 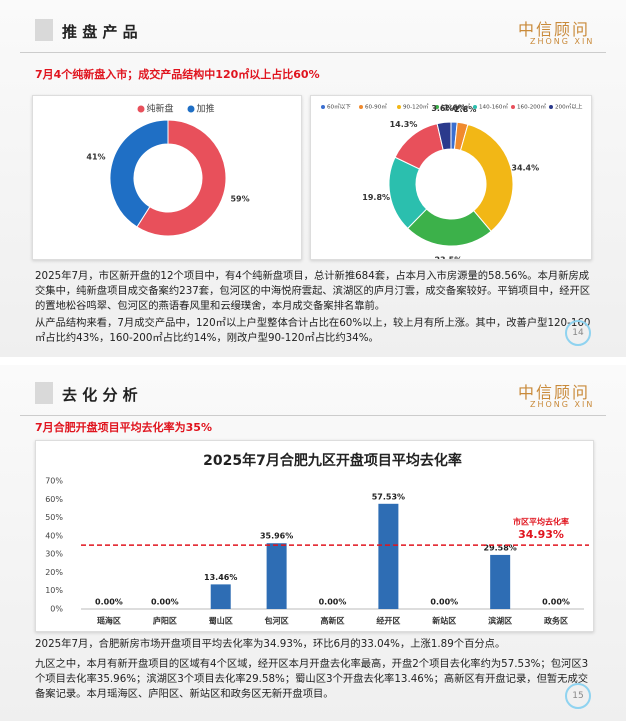 What do you see at coordinates (54, 572) in the screenshot?
I see `y-tick-label: 20%` at bounding box center [54, 572].